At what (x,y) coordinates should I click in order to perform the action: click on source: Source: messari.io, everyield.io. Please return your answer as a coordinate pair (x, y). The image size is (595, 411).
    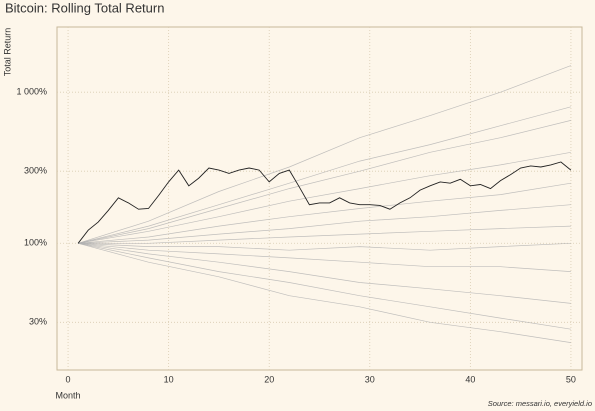
    Looking at the image, I should click on (540, 403).